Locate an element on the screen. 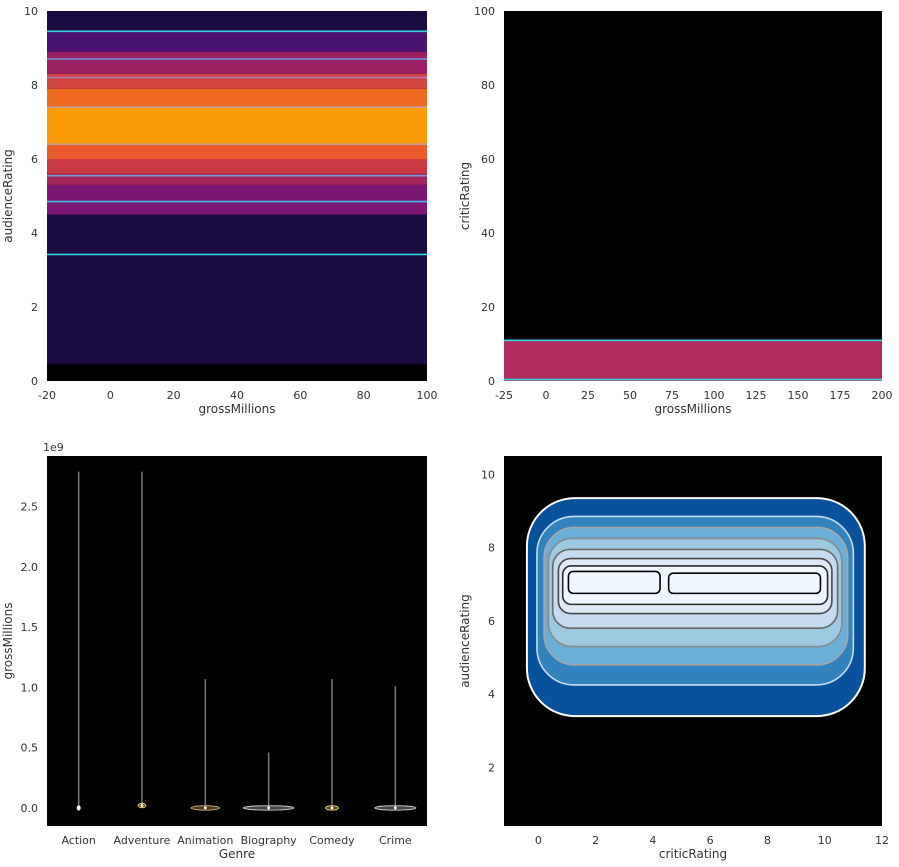 The image size is (899, 867). x-tick-label: Adventure is located at coordinates (142, 840).